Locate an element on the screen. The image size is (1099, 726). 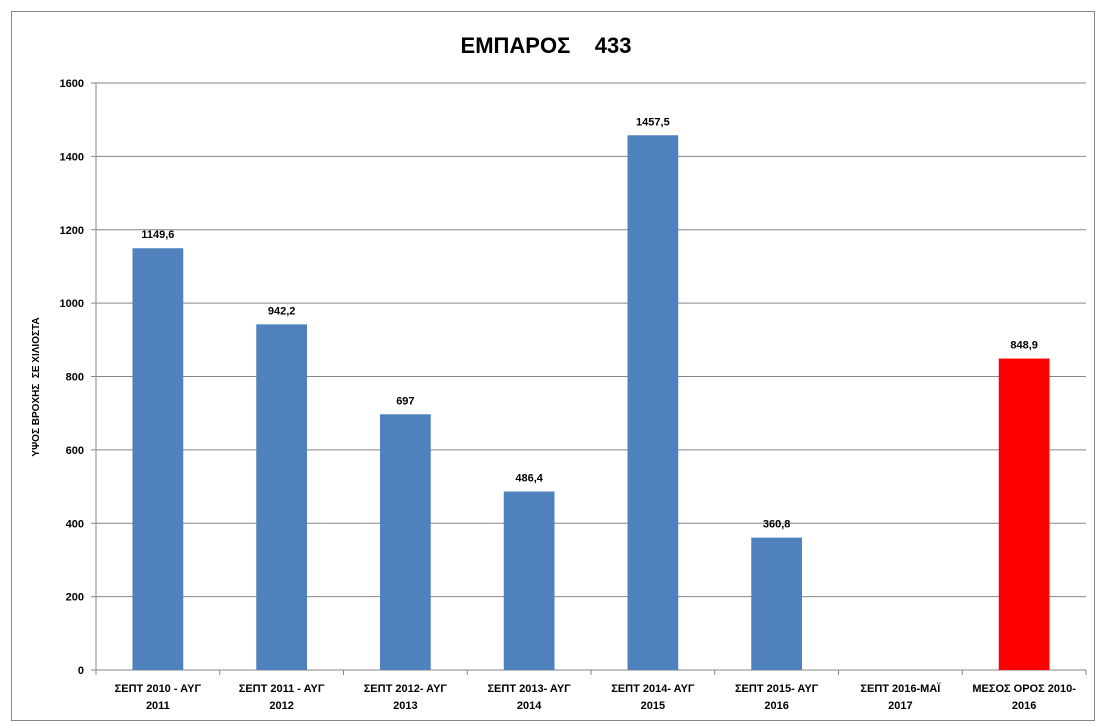
data-label: 486,4 is located at coordinates (529, 479).